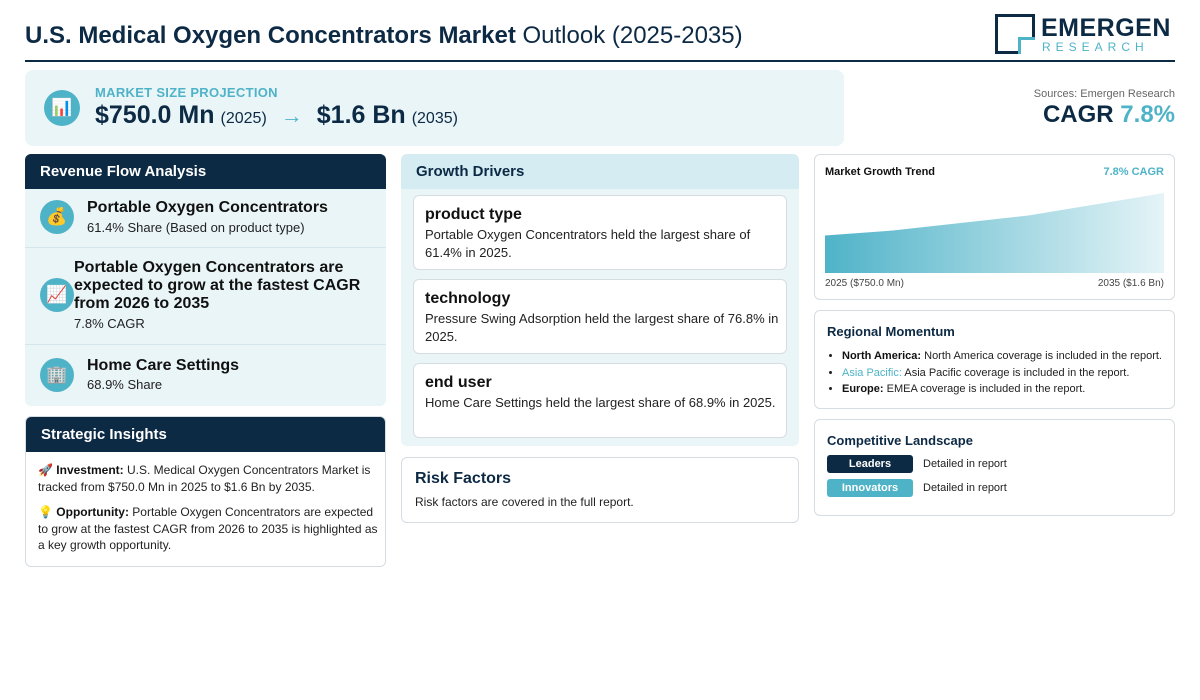 Image resolution: width=1200 pixels, height=700 pixels. What do you see at coordinates (186, 92) in the screenshot?
I see `projection-label: MARKET SIZE PROJECTION` at bounding box center [186, 92].